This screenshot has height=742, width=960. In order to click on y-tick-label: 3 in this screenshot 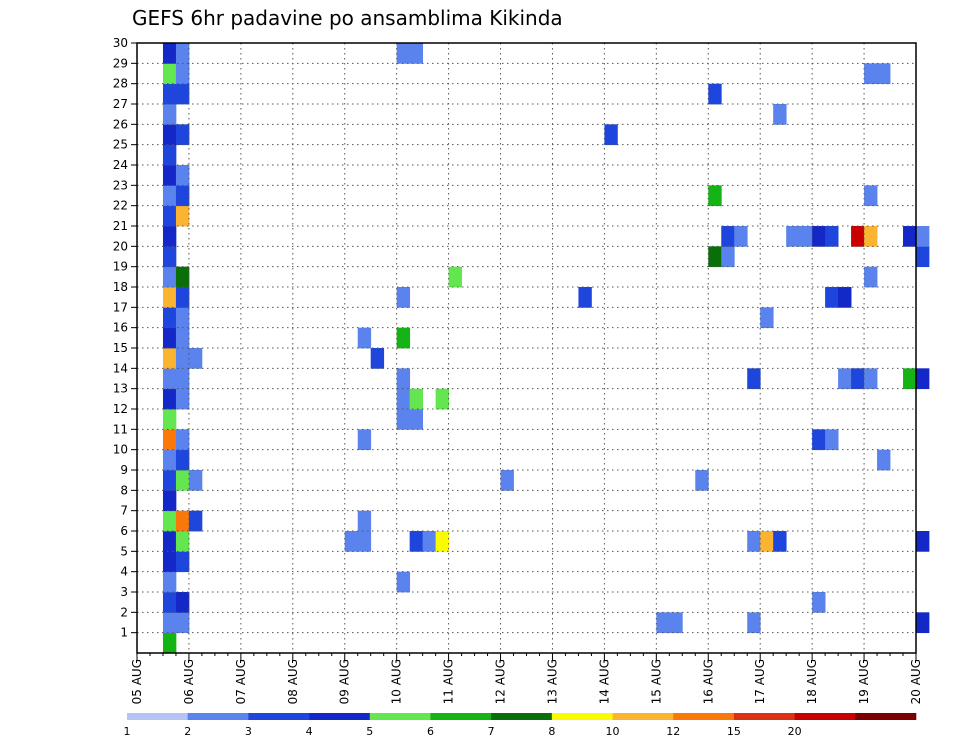, I will do `click(124, 592)`.